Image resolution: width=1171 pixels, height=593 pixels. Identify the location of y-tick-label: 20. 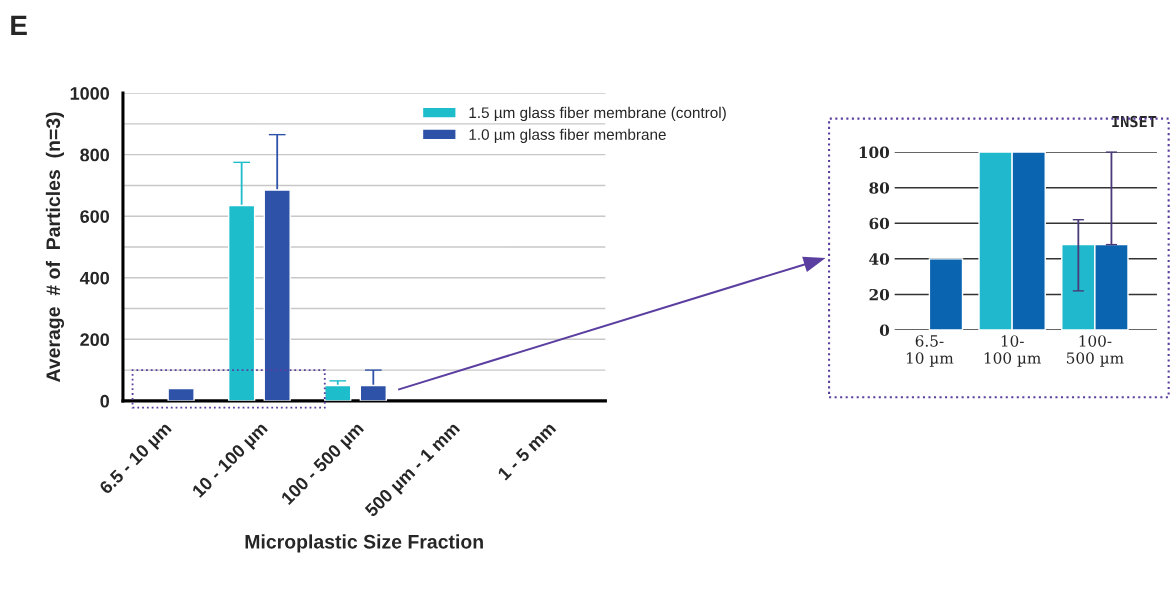
(879, 294).